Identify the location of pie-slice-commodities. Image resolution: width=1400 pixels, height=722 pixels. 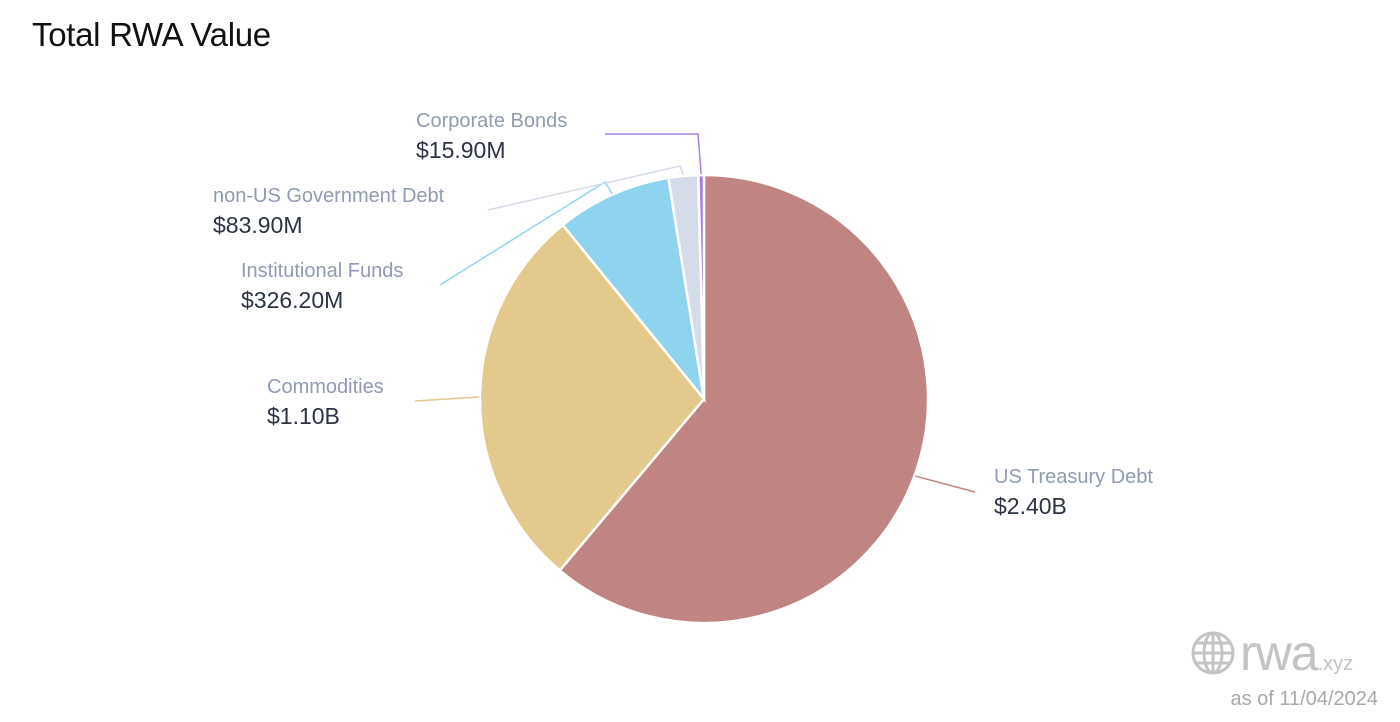
(592, 398).